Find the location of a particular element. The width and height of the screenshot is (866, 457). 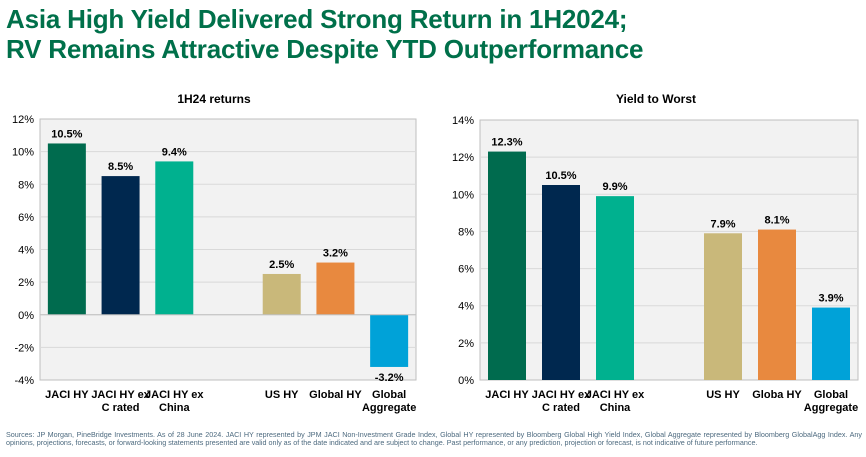

ytw-data-label: 9.9% is located at coordinates (614, 187).